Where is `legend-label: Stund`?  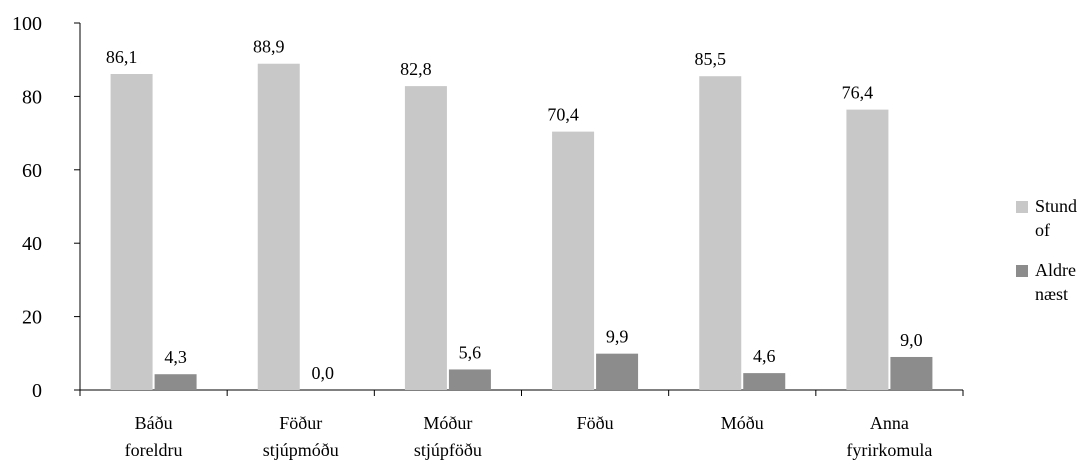 legend-label: Stund is located at coordinates (1056, 206).